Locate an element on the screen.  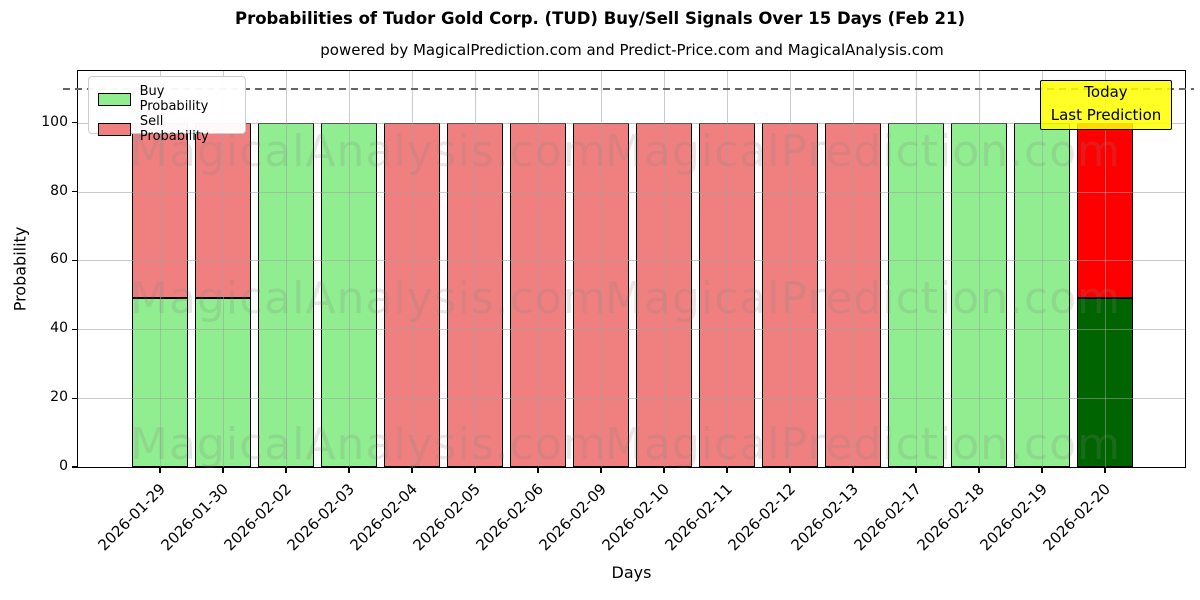
xtick-label-2026-02-11: 2026-02-11 is located at coordinates (698, 517).